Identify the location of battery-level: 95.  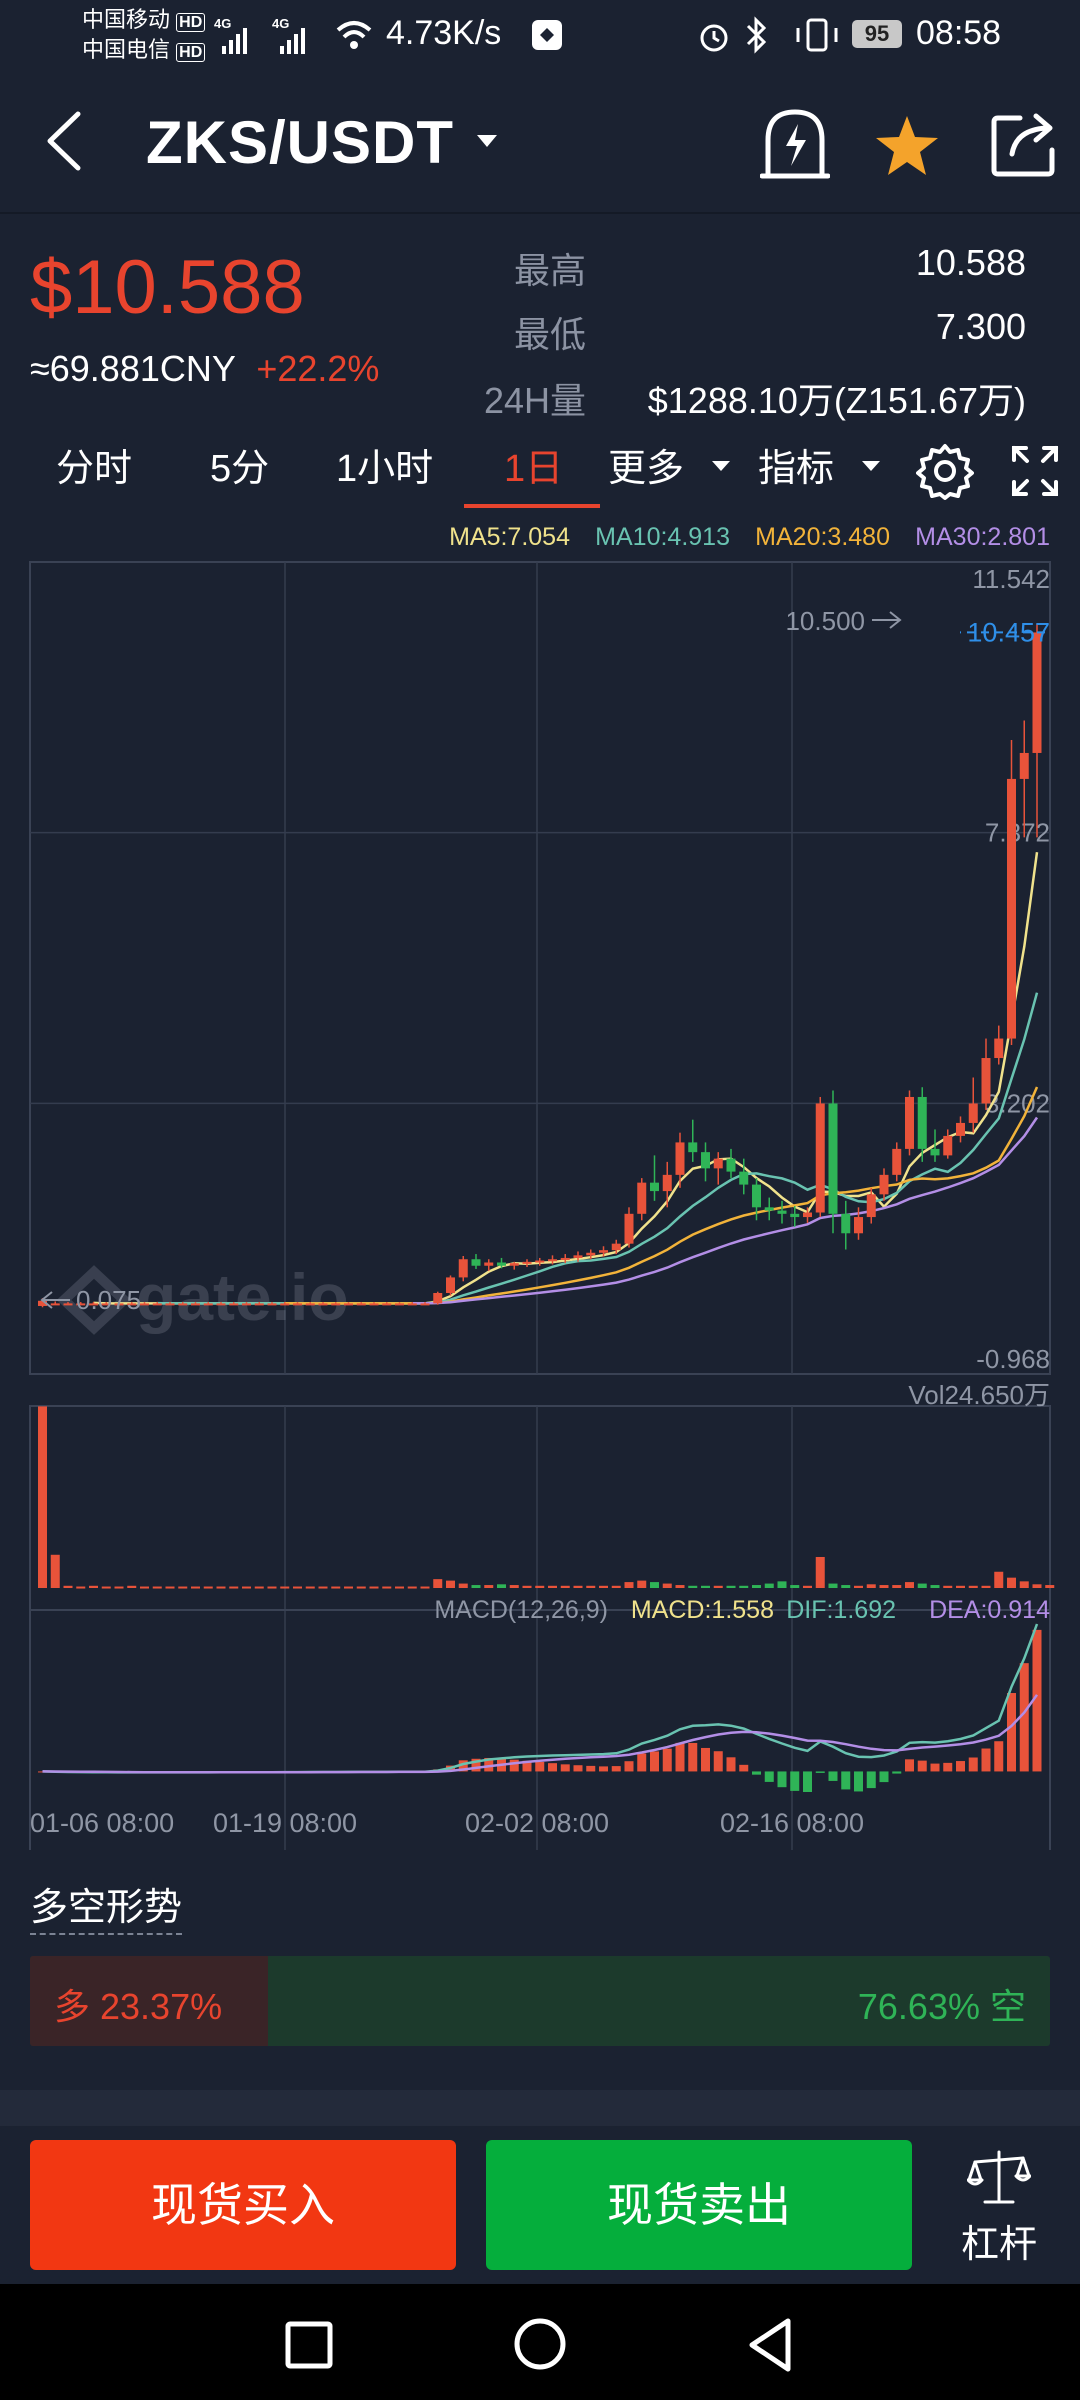
(877, 33).